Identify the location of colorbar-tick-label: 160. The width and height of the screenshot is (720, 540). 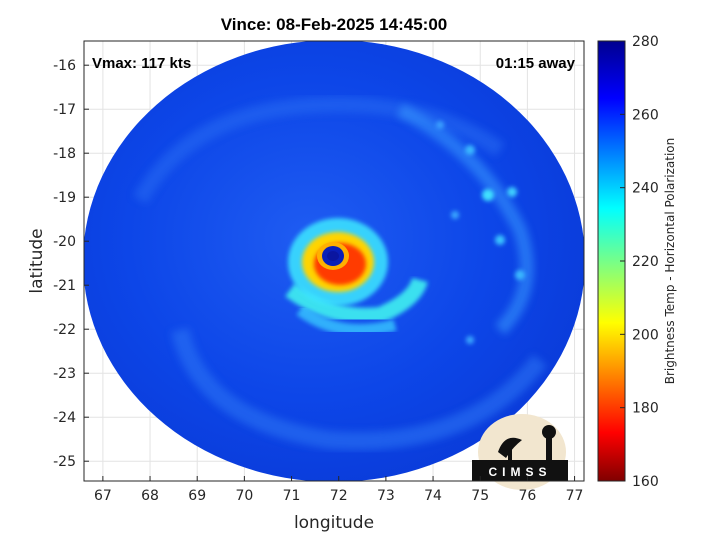
(645, 482).